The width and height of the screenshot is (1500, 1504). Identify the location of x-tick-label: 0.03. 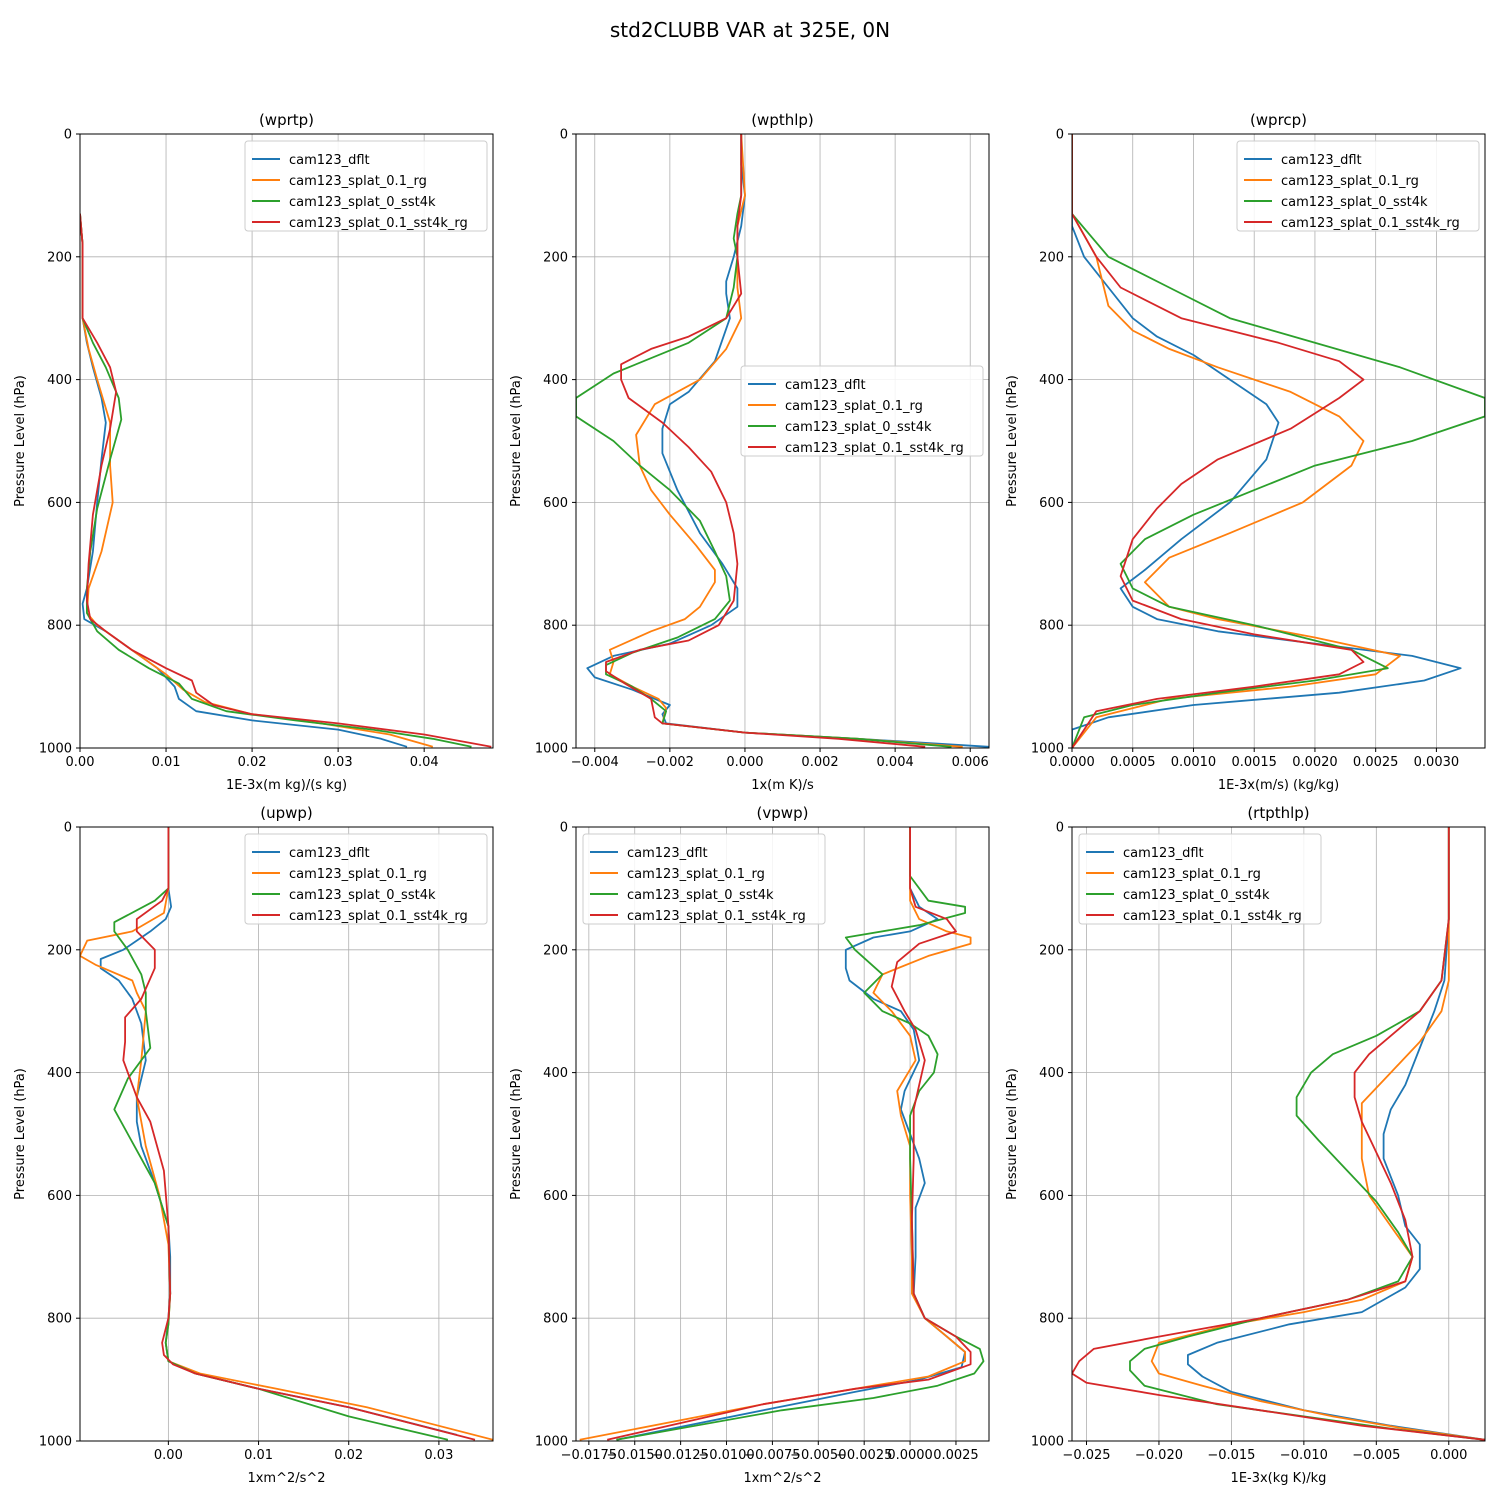
(338, 762).